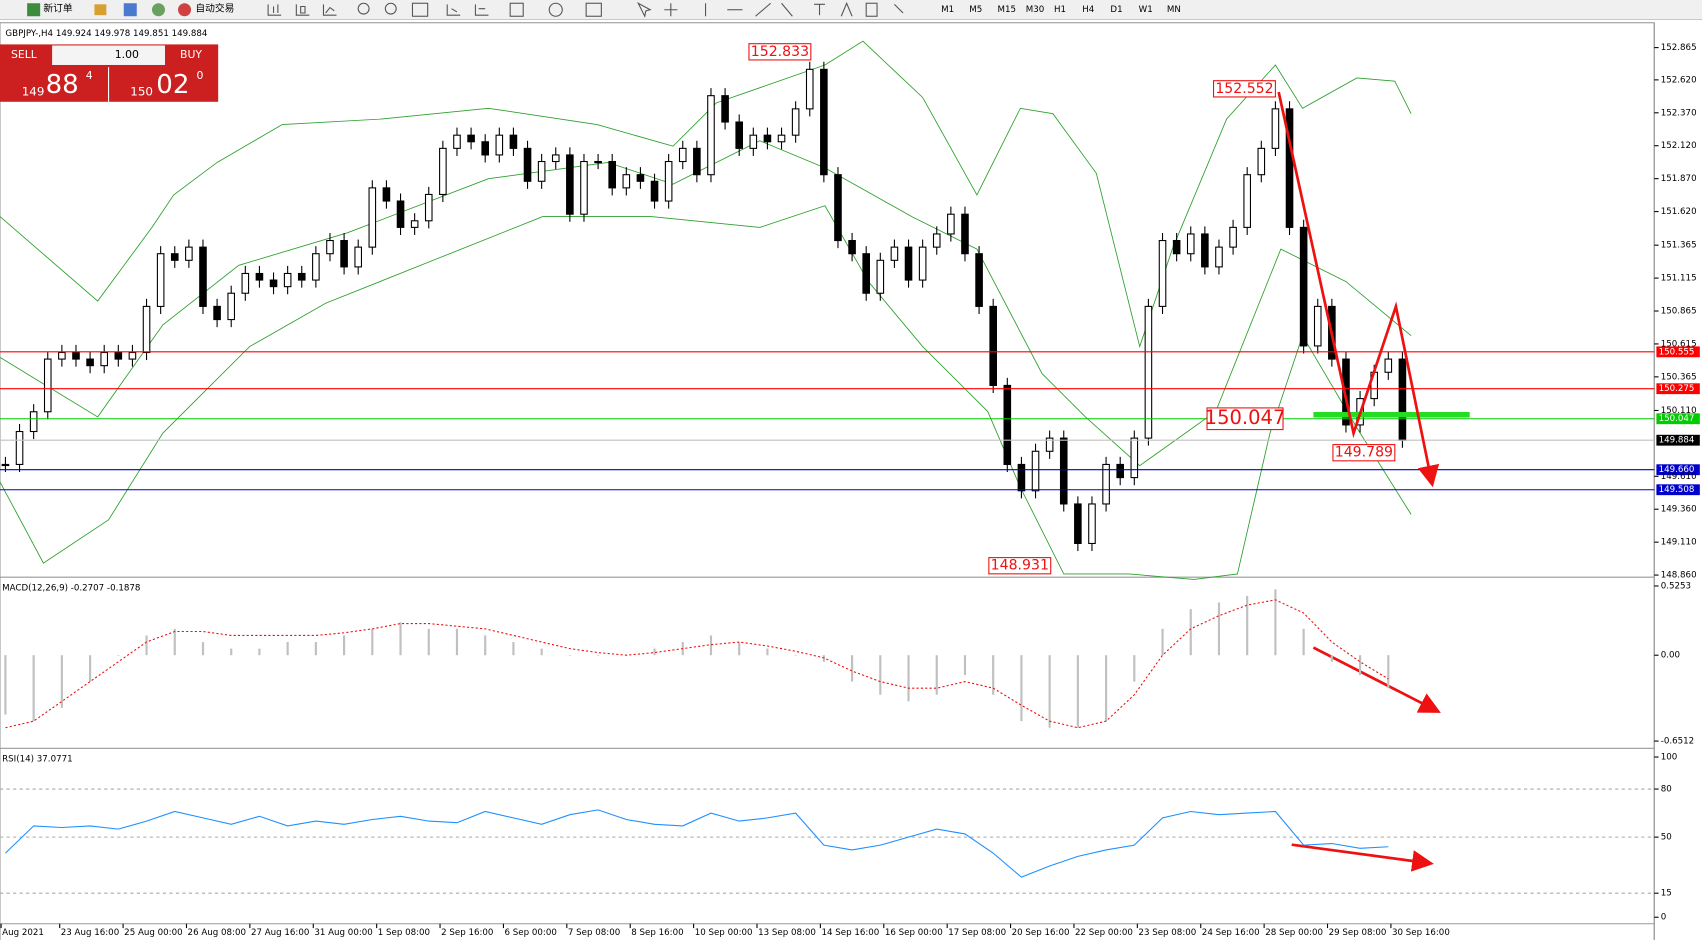 Image resolution: width=1702 pixels, height=940 pixels. I want to click on x-tick-label: 16 Sep 00:00, so click(914, 933).